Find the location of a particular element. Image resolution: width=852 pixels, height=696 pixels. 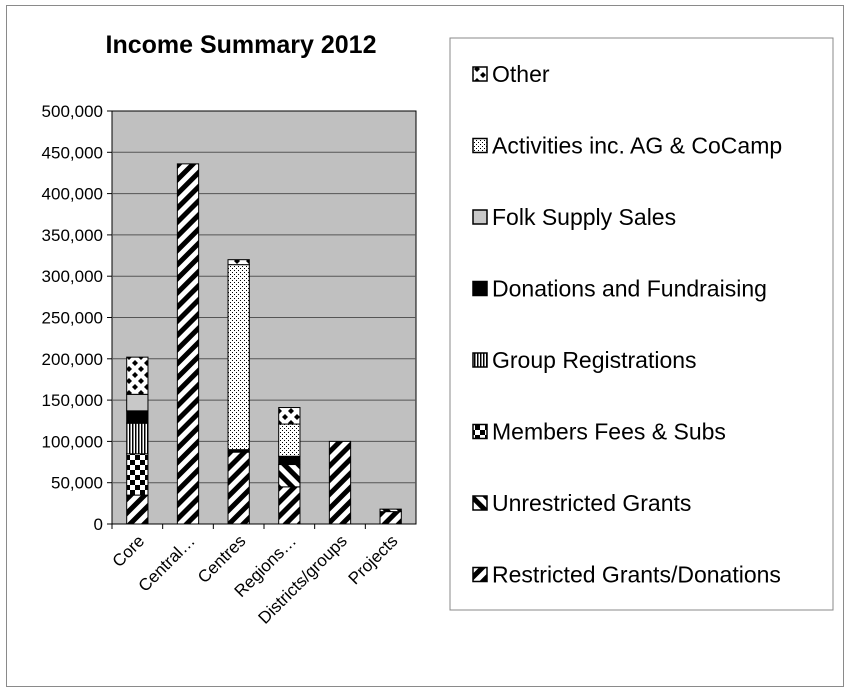

y-tick-label: 250,000 is located at coordinates (72, 318).